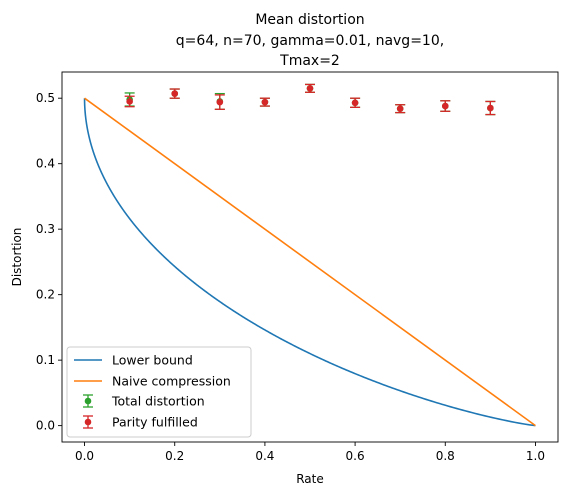  I want to click on legend-parity-label: Parity fulfilled, so click(155, 422).